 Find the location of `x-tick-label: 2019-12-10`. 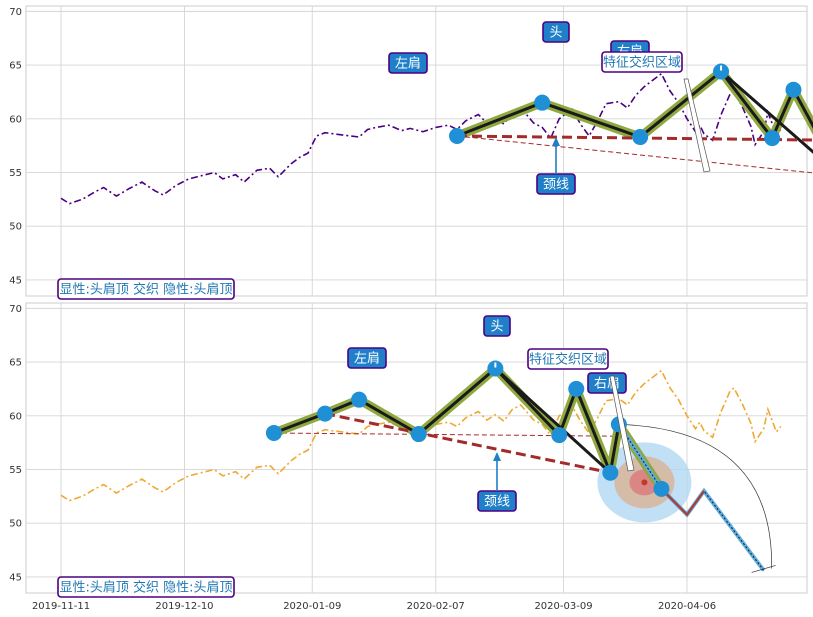

x-tick-label: 2019-12-10 is located at coordinates (184, 606).